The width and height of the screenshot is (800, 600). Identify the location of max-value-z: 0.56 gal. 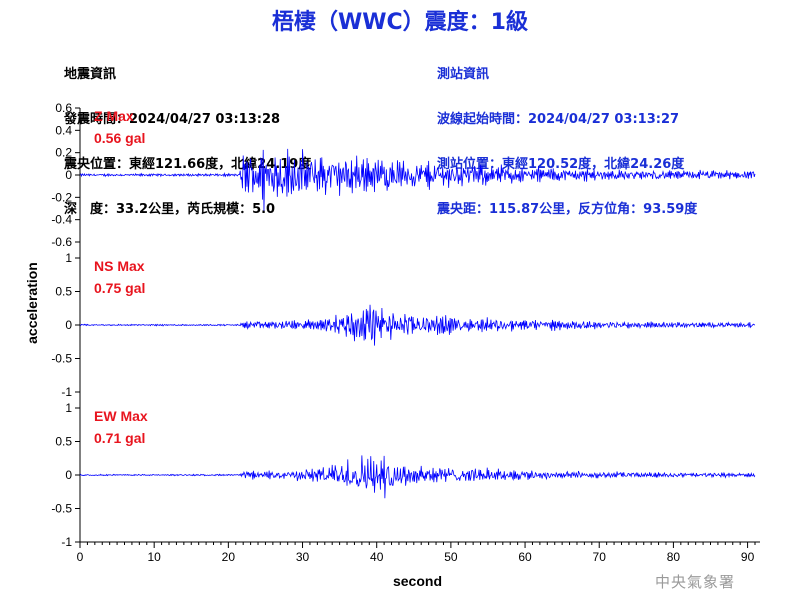
(119, 138).